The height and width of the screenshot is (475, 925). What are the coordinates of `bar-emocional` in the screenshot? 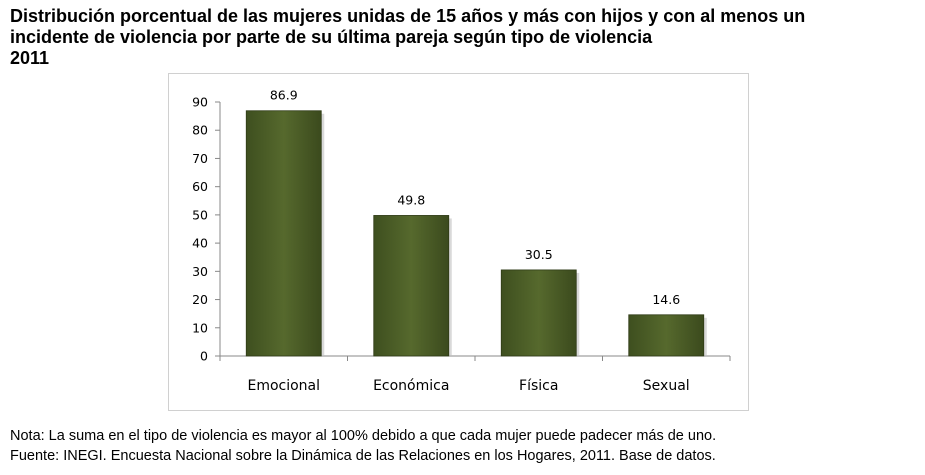 It's located at (283, 233).